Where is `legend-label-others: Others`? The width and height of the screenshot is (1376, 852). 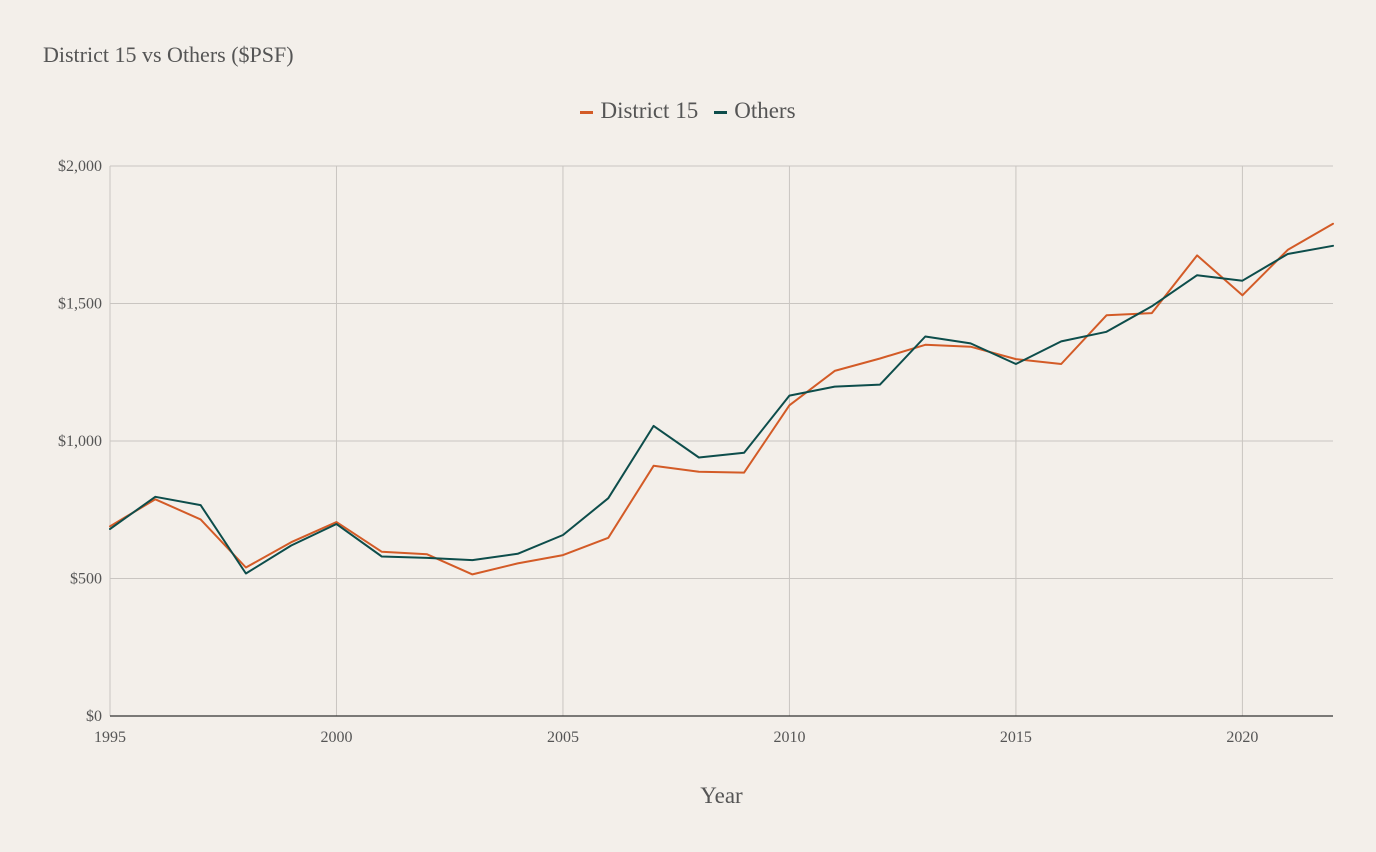
legend-label-others: Others is located at coordinates (765, 110).